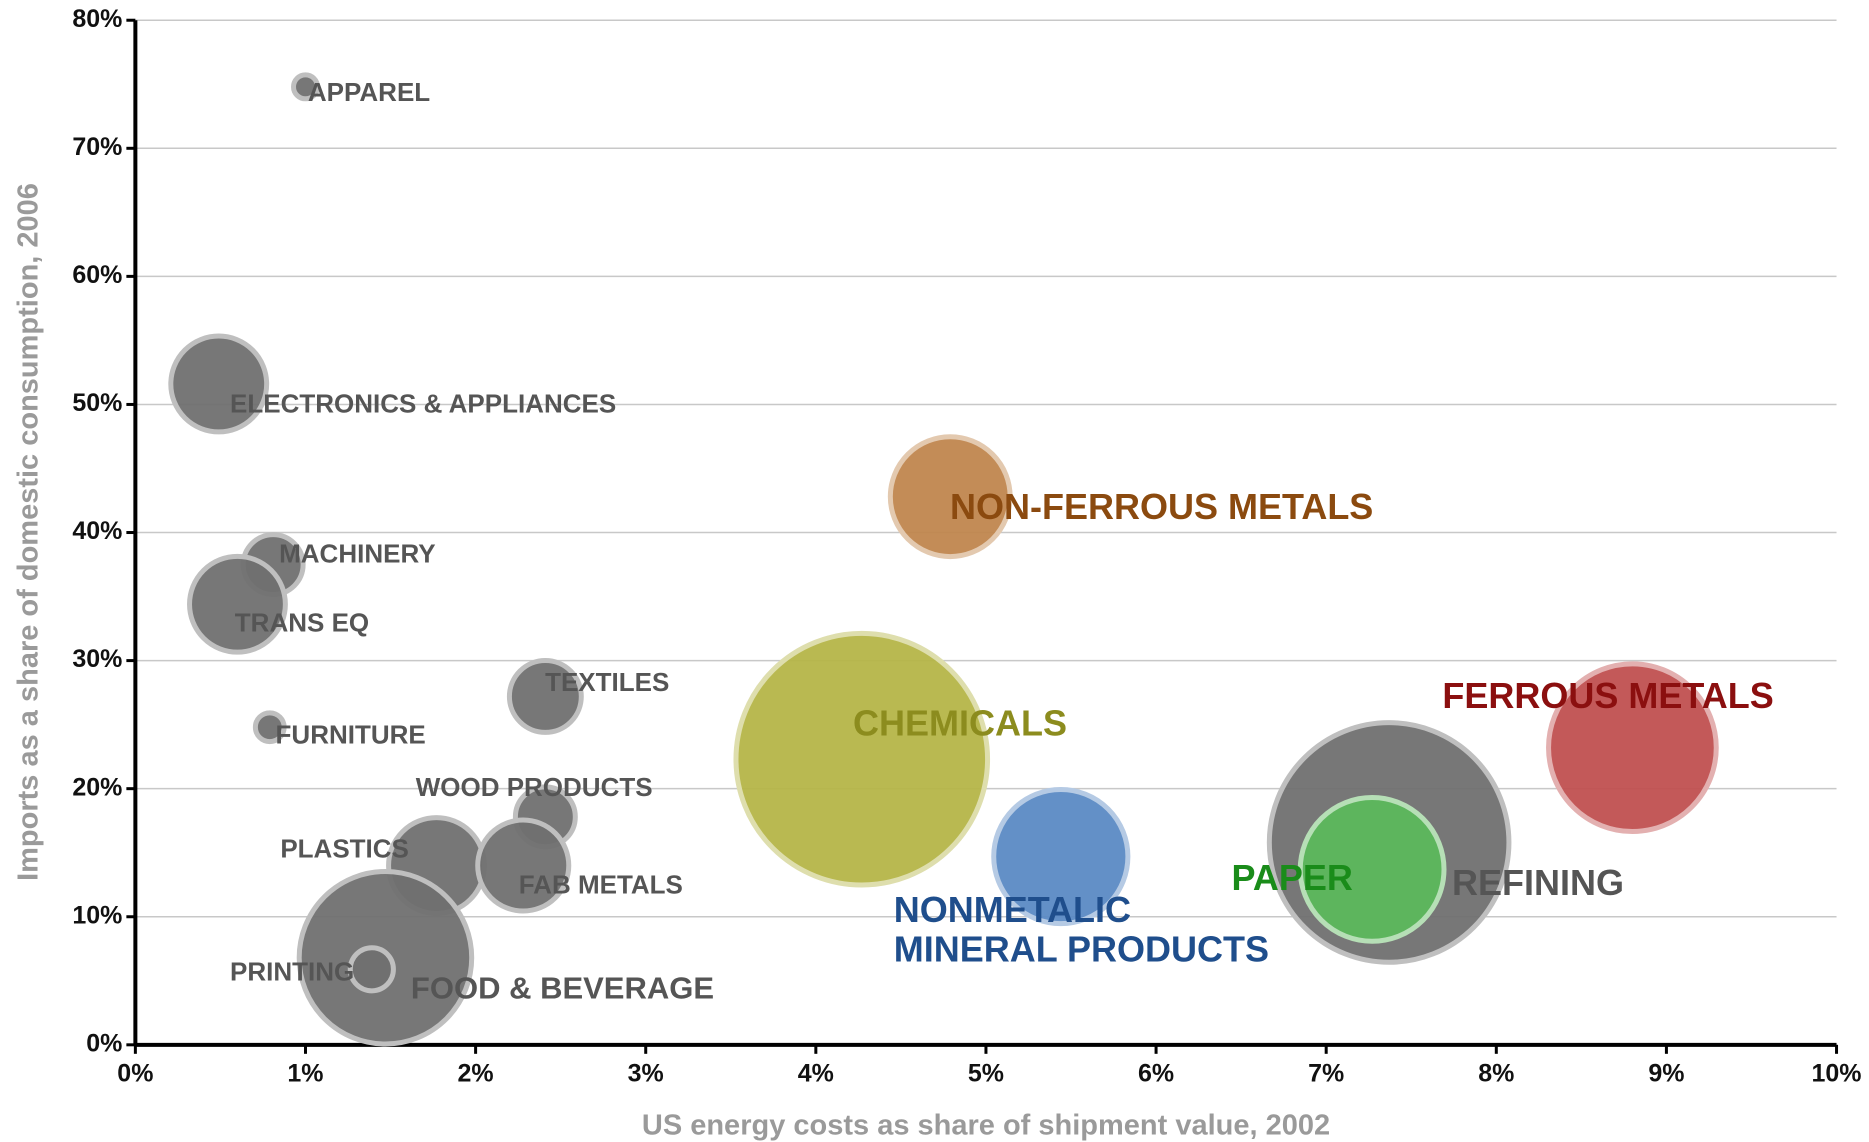 The height and width of the screenshot is (1142, 1869). I want to click on y-tick-label: 40%, so click(97, 531).